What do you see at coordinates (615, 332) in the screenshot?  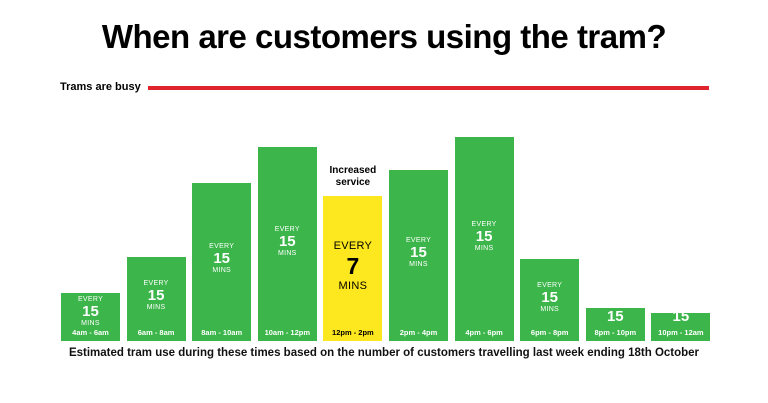 I see `category-tick-label: 8pm - 10pm` at bounding box center [615, 332].